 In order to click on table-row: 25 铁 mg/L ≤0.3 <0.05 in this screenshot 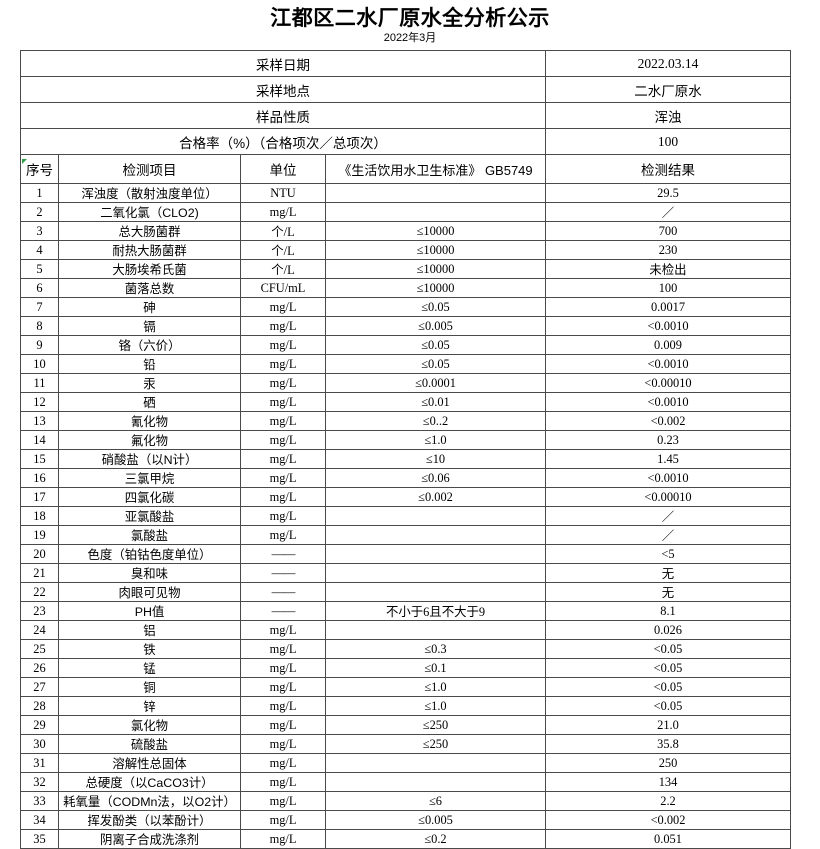, I will do `click(405, 649)`.